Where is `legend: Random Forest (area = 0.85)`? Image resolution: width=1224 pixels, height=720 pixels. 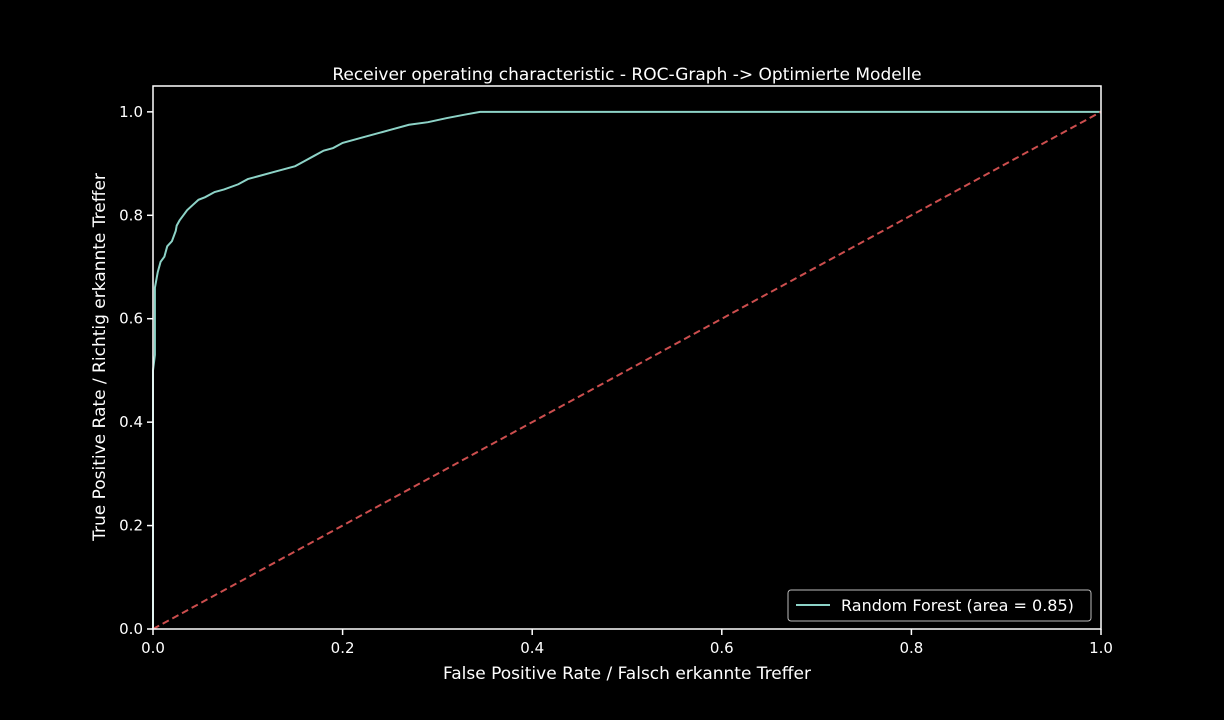 legend: Random Forest (area = 0.85) is located at coordinates (939, 605).